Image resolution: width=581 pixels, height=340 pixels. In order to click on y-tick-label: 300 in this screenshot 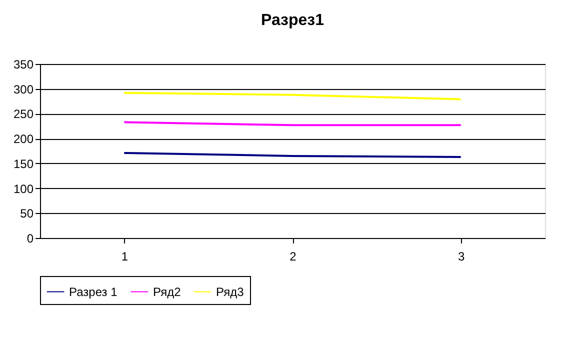, I will do `click(23, 89)`.